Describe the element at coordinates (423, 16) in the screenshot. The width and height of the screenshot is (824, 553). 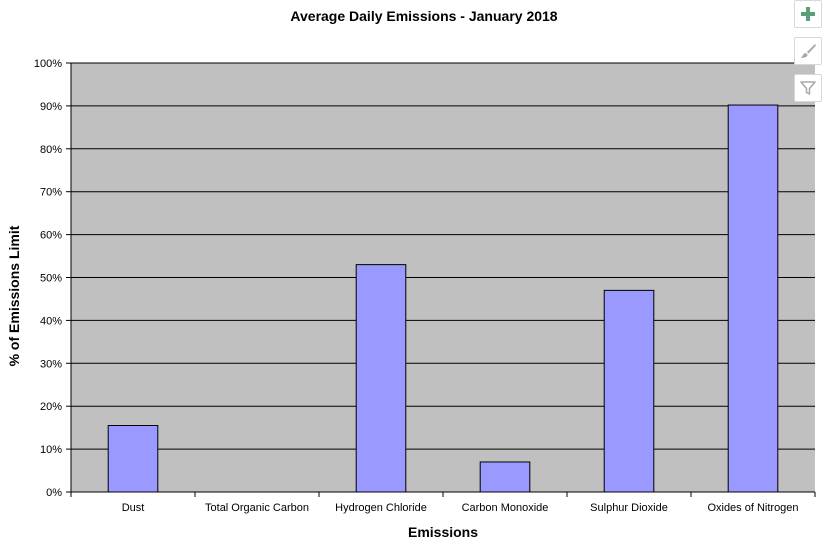
I see `chart-title: Average Daily Emissions - January 2018` at that location.